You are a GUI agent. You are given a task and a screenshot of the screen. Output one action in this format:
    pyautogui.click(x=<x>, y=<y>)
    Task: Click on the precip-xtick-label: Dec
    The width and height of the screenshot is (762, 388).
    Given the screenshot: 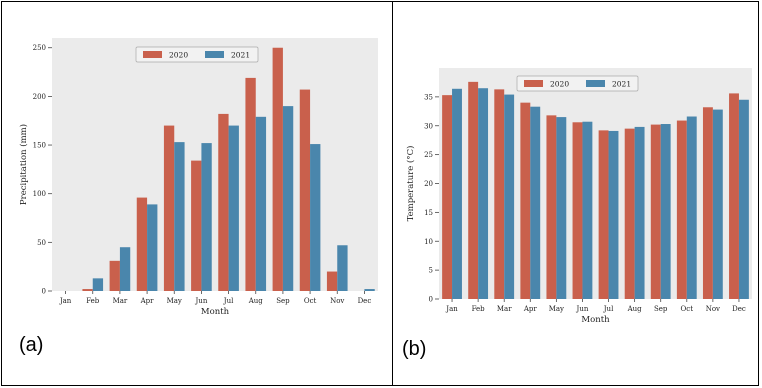 What is the action you would take?
    pyautogui.click(x=365, y=301)
    